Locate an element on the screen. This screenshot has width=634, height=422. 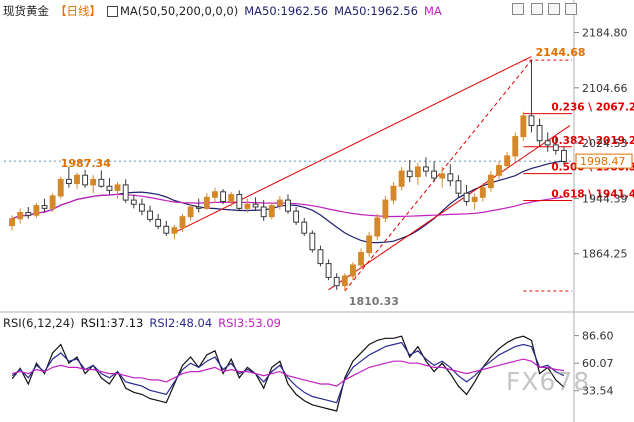
price-tick-label: 2024.53 is located at coordinates (605, 143).